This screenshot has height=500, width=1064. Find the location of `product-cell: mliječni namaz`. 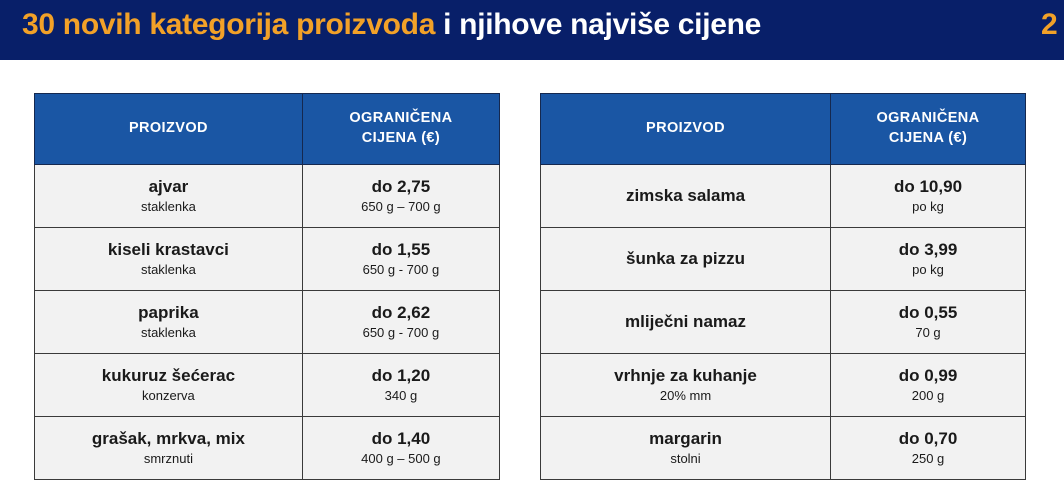

product-cell: mliječni namaz is located at coordinates (685, 322).